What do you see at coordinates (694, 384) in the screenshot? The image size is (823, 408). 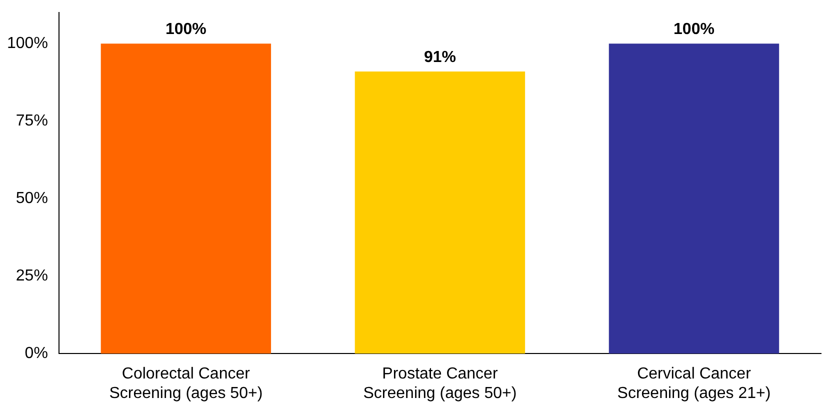 I see `x-tick-label: Cervical Cancer Screening (ages 21+)` at bounding box center [694, 384].